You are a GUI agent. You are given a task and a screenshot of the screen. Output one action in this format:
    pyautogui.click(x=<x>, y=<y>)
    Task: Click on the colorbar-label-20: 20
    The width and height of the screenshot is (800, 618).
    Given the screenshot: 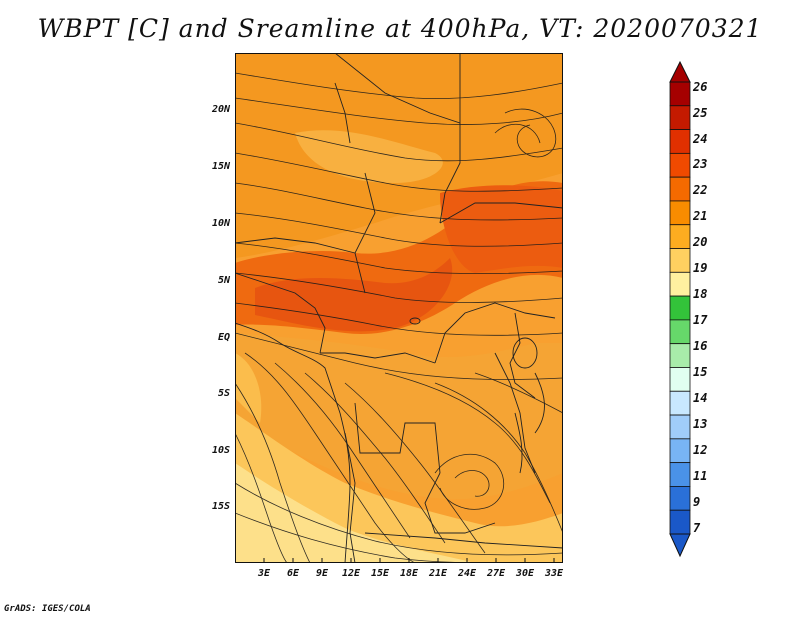 What is the action you would take?
    pyautogui.click(x=700, y=242)
    